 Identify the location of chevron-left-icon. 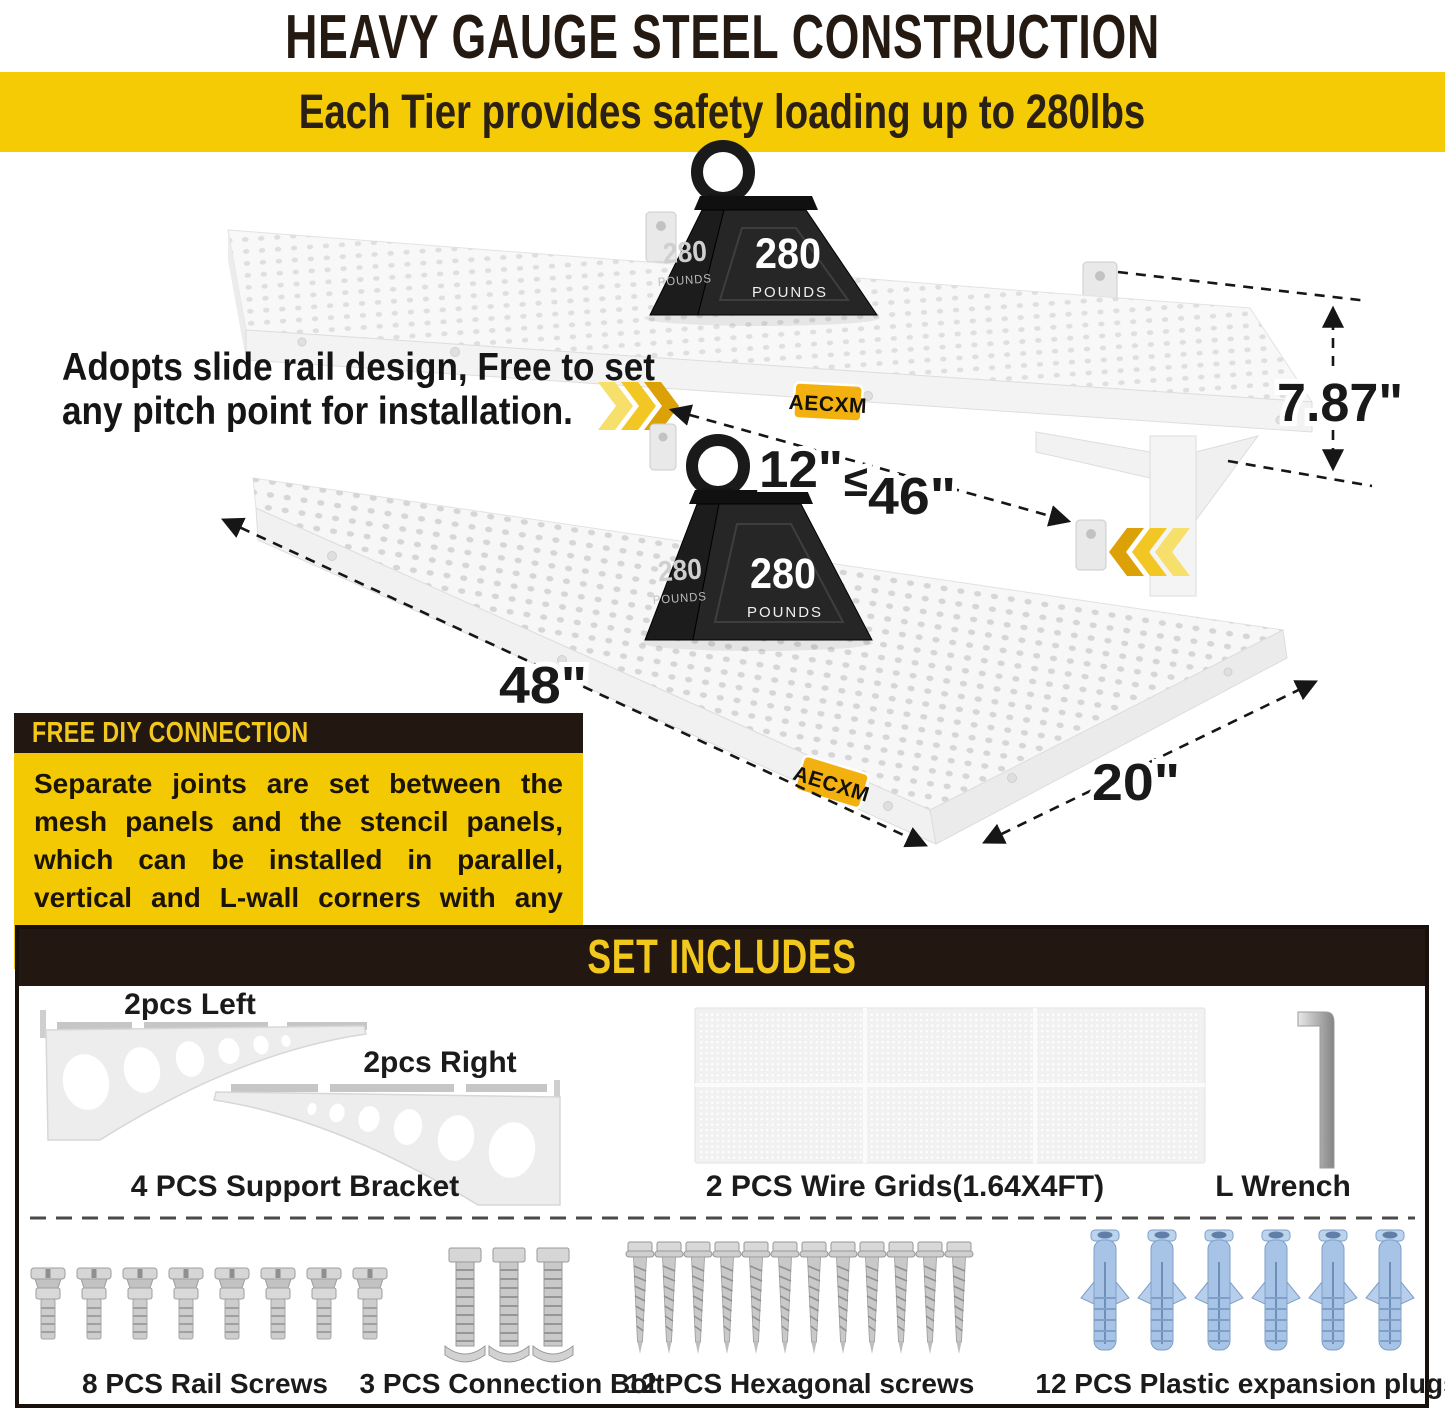
(1149, 552).